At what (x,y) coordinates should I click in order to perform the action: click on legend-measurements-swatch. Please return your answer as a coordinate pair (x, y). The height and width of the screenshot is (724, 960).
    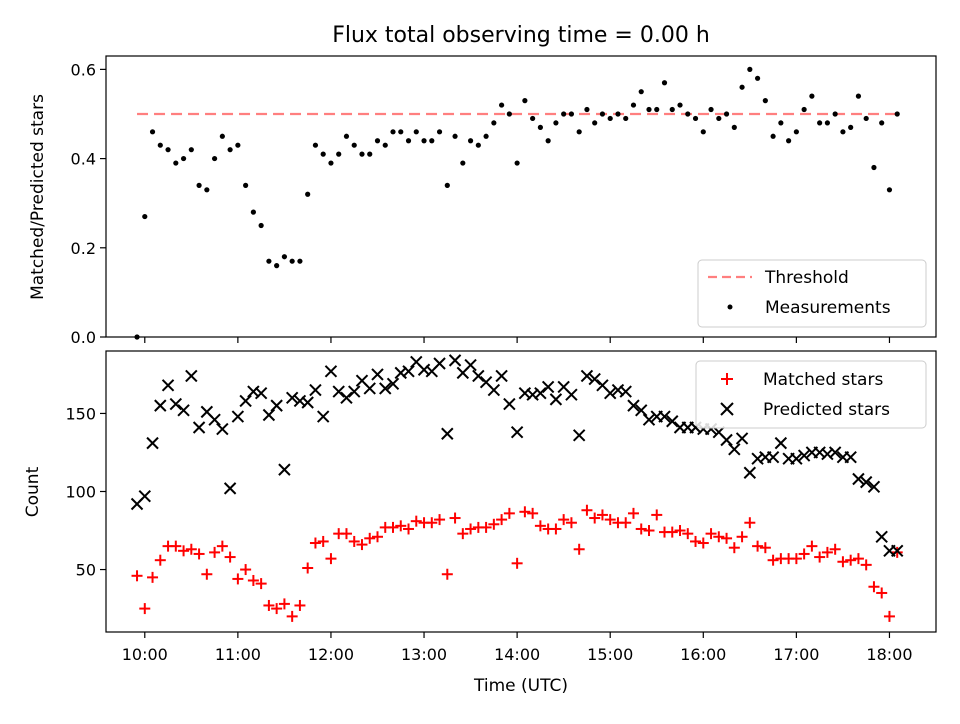
    Looking at the image, I should click on (730, 307).